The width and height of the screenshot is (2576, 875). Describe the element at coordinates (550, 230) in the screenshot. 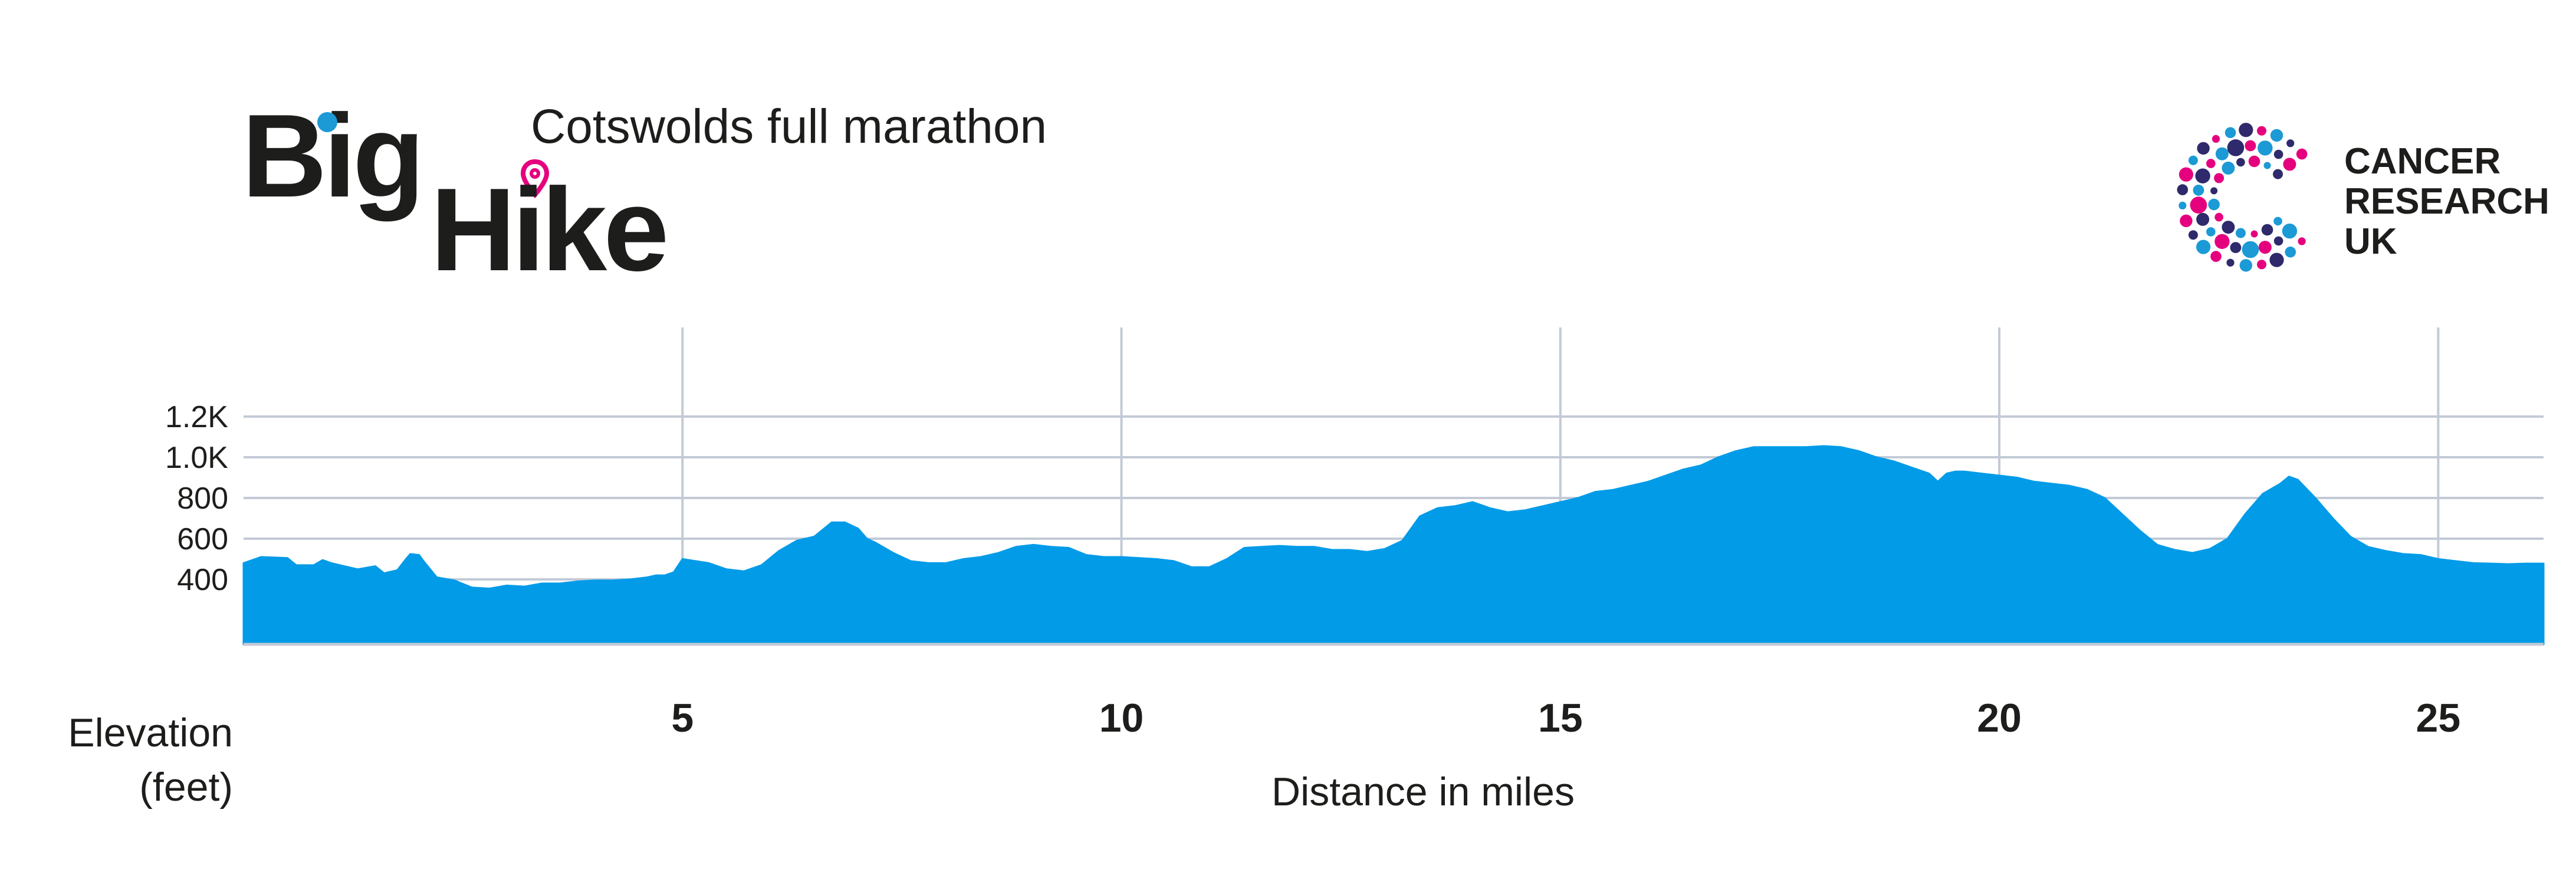

I see `logo-word-hike: Hike` at that location.